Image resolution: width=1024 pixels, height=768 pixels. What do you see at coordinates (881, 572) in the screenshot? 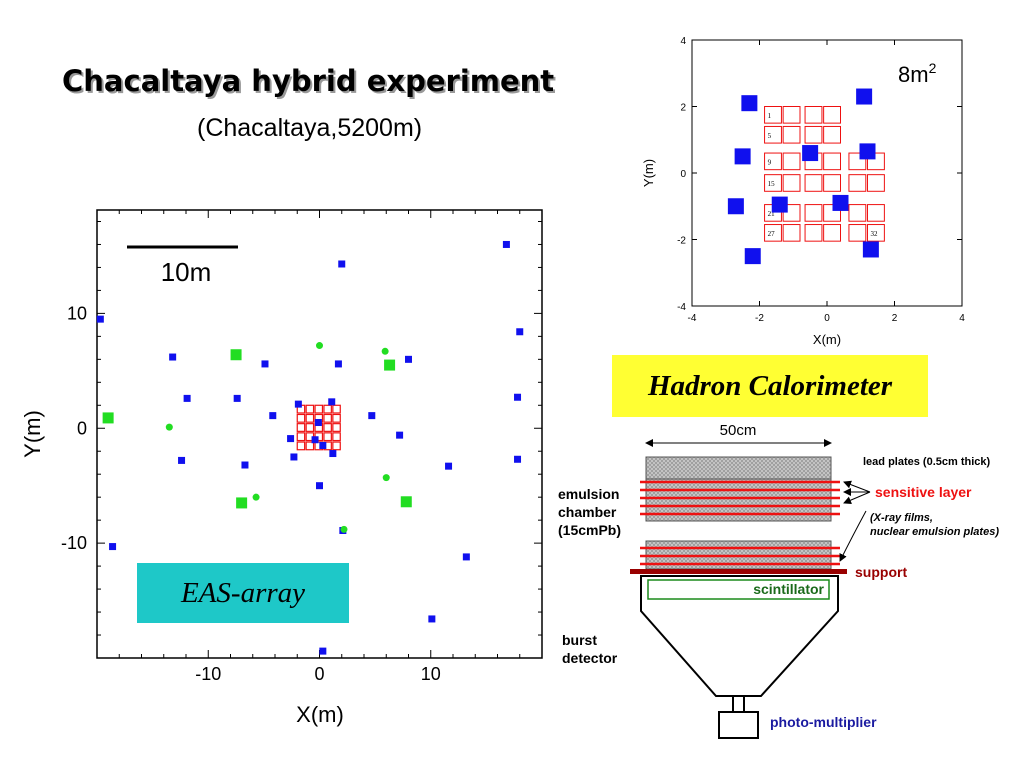
I see `support-label: support` at bounding box center [881, 572].